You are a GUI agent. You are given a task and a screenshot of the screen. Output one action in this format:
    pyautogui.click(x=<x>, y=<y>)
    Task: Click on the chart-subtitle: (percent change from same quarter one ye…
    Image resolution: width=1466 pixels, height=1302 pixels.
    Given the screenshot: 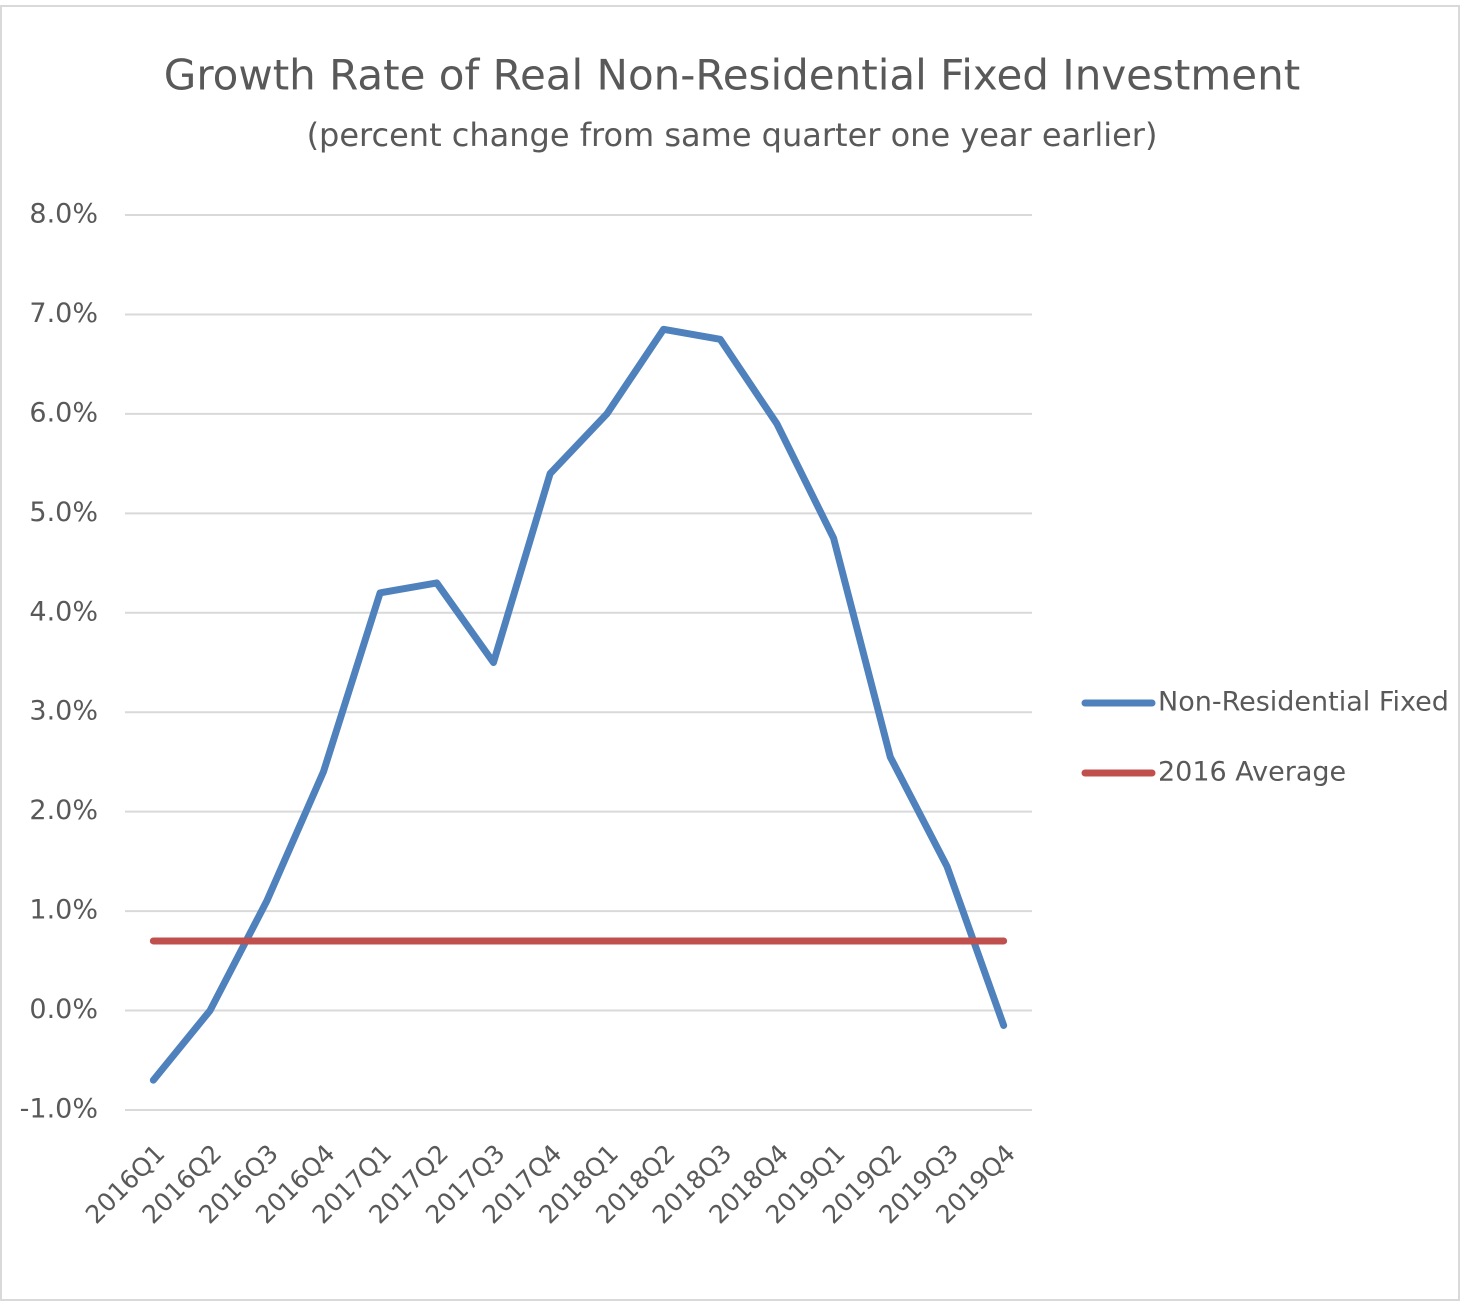 What is the action you would take?
    pyautogui.click(x=732, y=135)
    